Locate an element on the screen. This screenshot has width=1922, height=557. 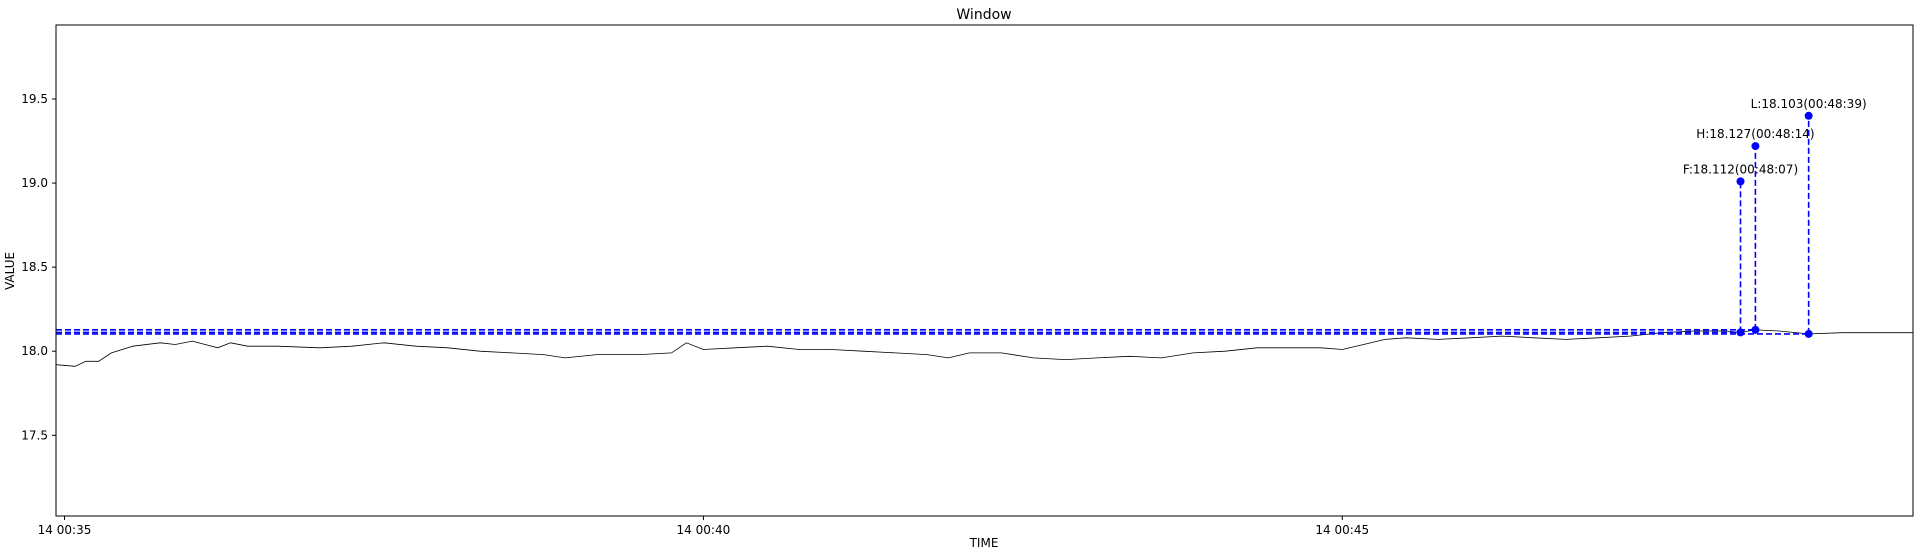
x-tick-label: 14 00:45 is located at coordinates (1342, 530).